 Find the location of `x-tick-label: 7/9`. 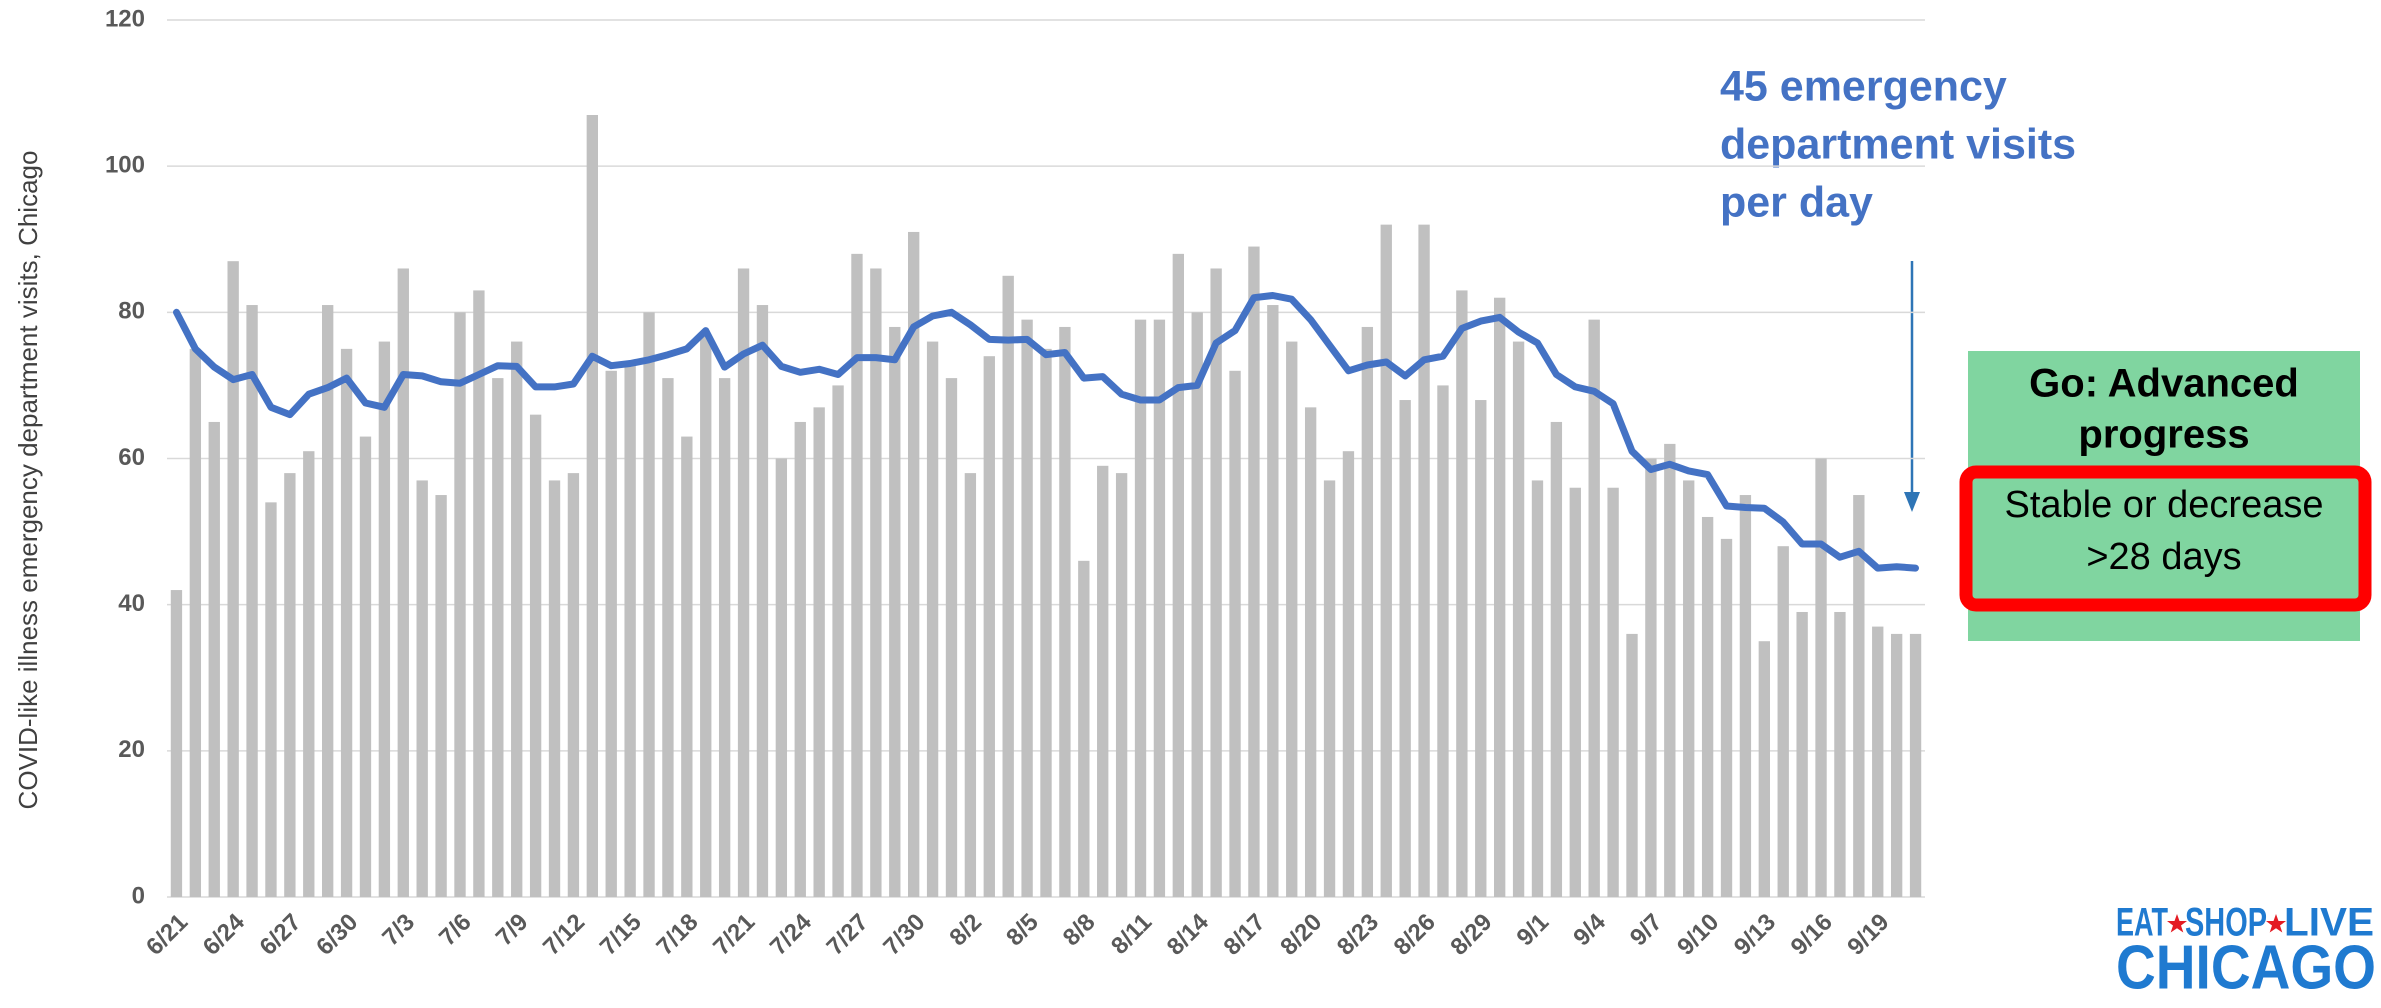

x-tick-label: 7/9 is located at coordinates (512, 930).